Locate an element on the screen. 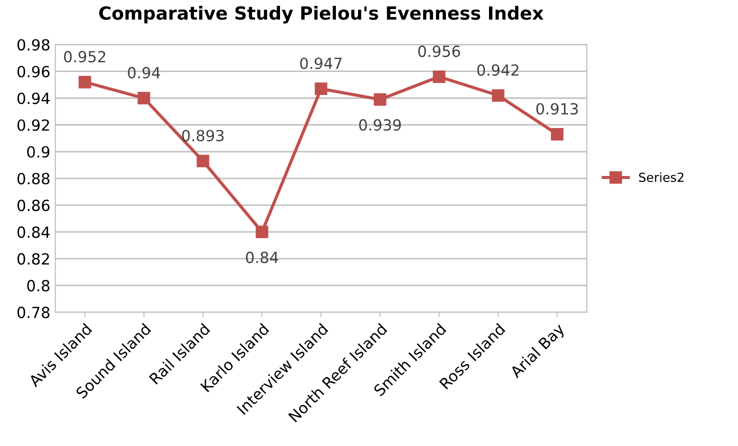 This screenshot has width=738, height=446. y-tick-label: 0.92 is located at coordinates (33, 125).